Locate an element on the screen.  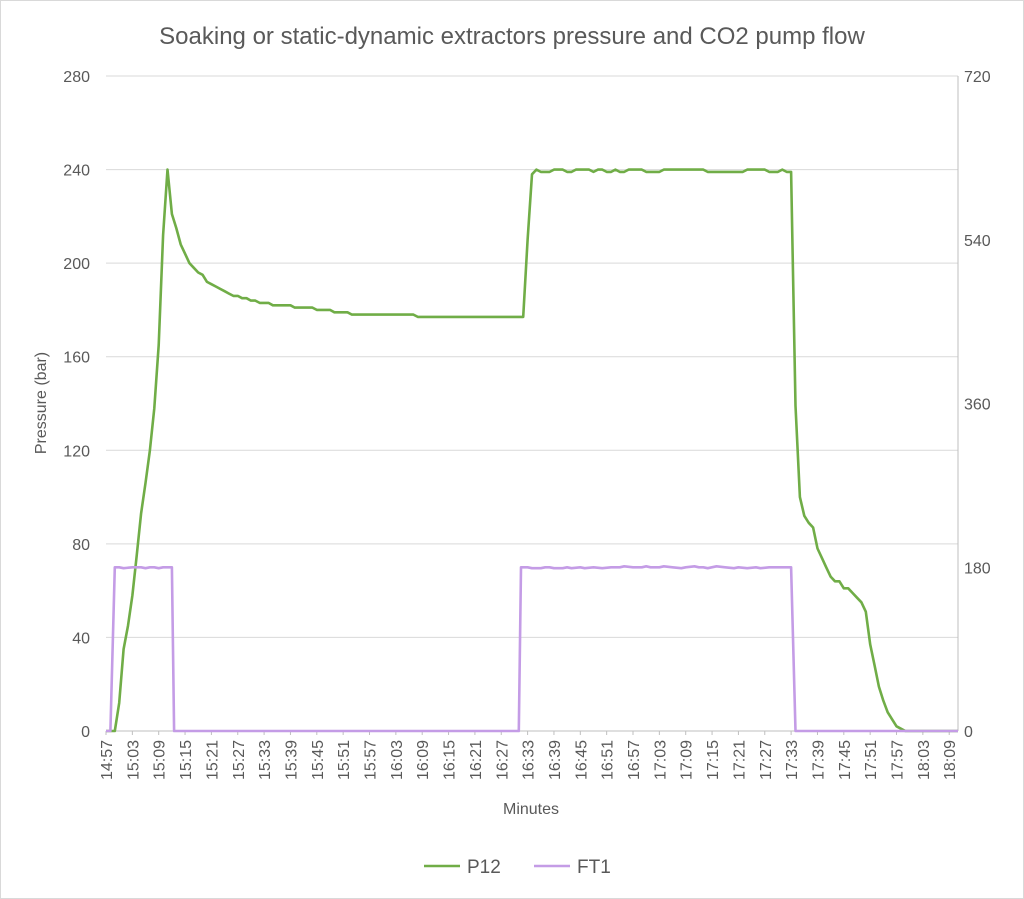
left-y-tick-label: 80 is located at coordinates (81, 545).